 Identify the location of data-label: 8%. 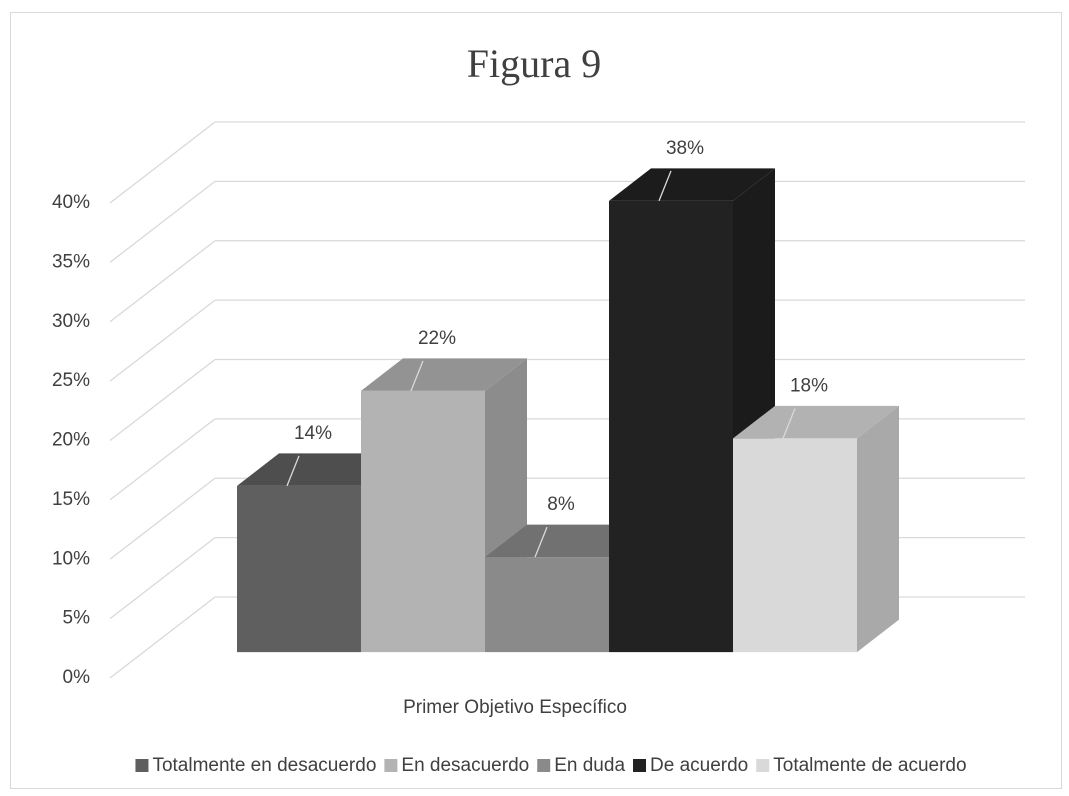
(561, 504).